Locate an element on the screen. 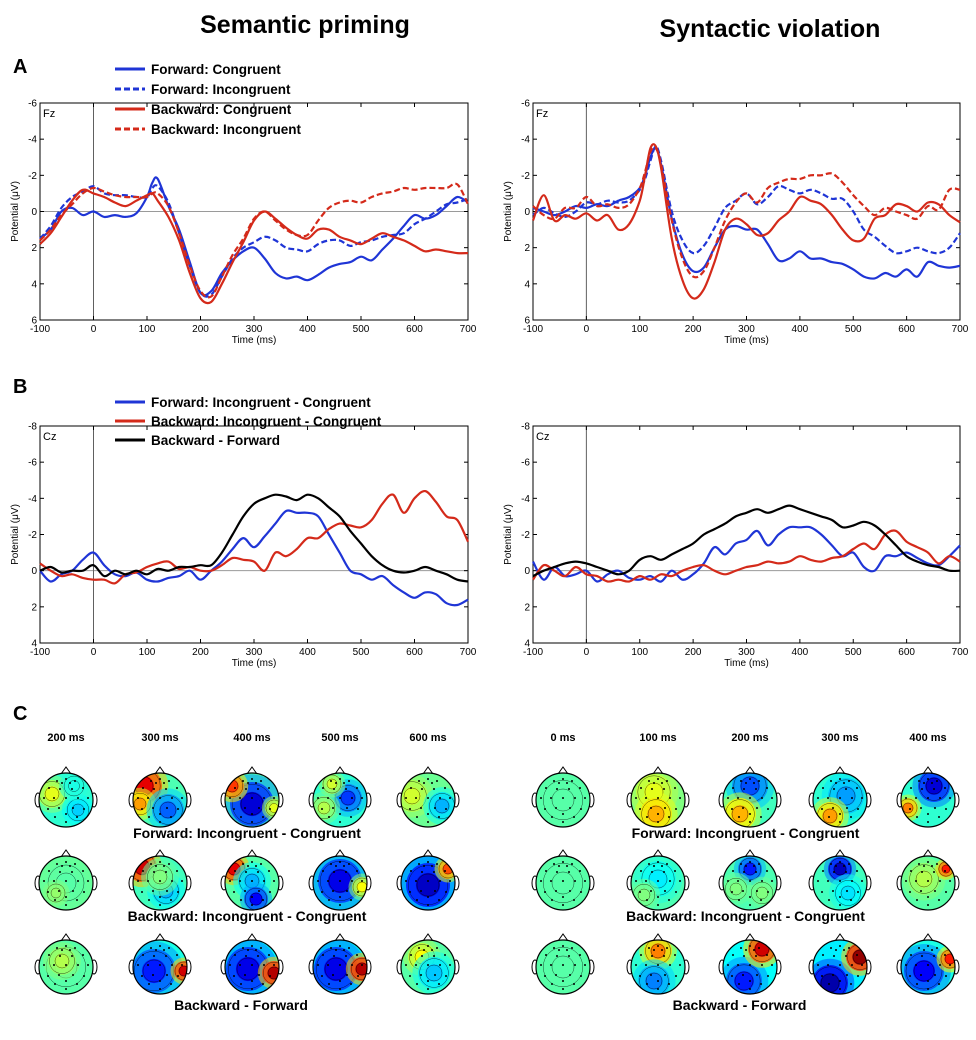 The image size is (976, 1040). topo-time-label: 100 ms is located at coordinates (657, 738).